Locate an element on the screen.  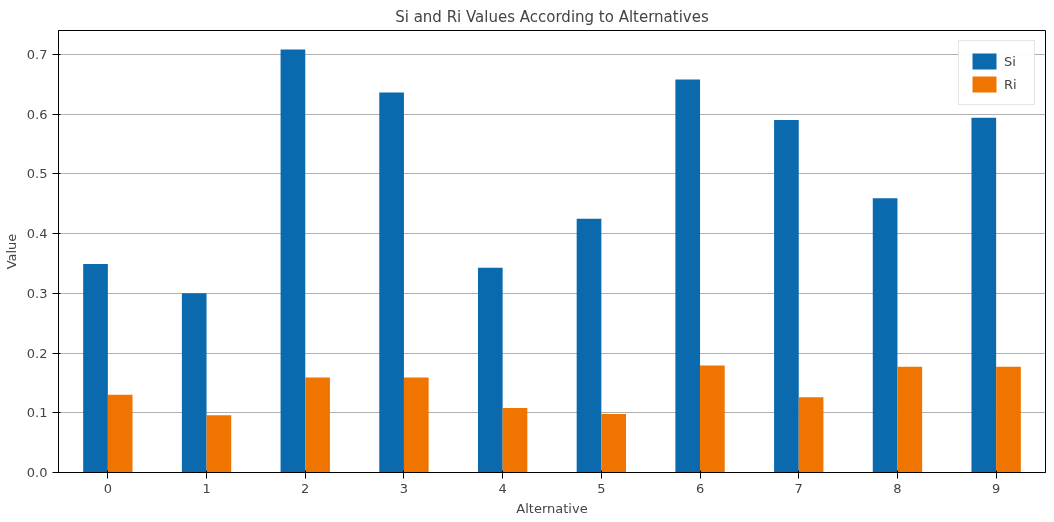
x-tick-label: 5 is located at coordinates (601, 488).